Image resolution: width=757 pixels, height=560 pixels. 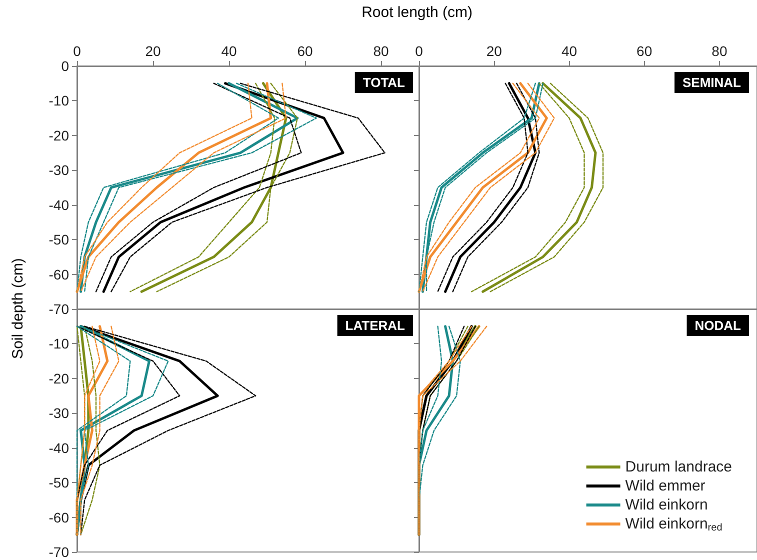 I want to click on x-axis-title: Root length (cm), so click(x=417, y=12).